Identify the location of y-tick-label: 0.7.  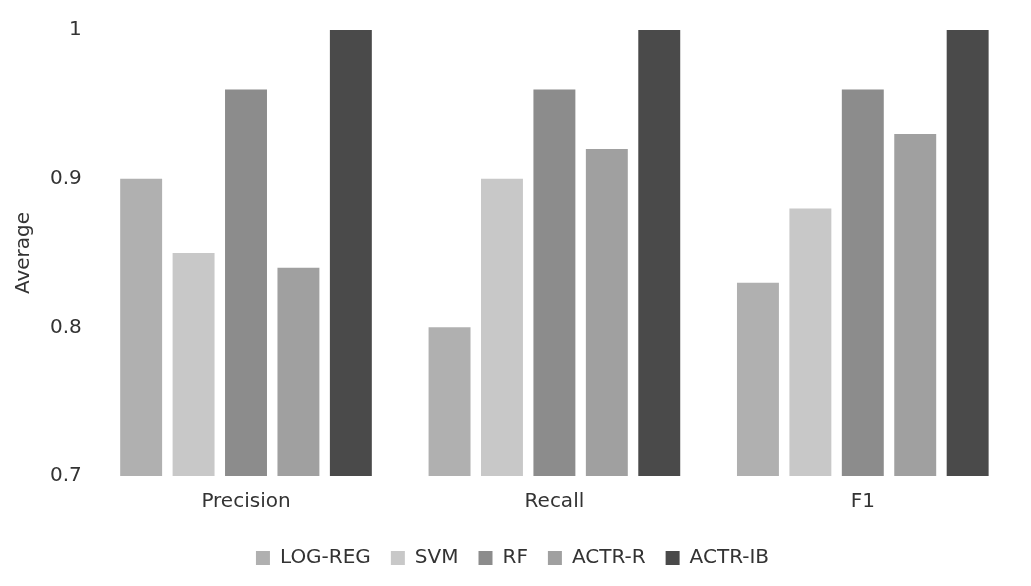
(65, 474).